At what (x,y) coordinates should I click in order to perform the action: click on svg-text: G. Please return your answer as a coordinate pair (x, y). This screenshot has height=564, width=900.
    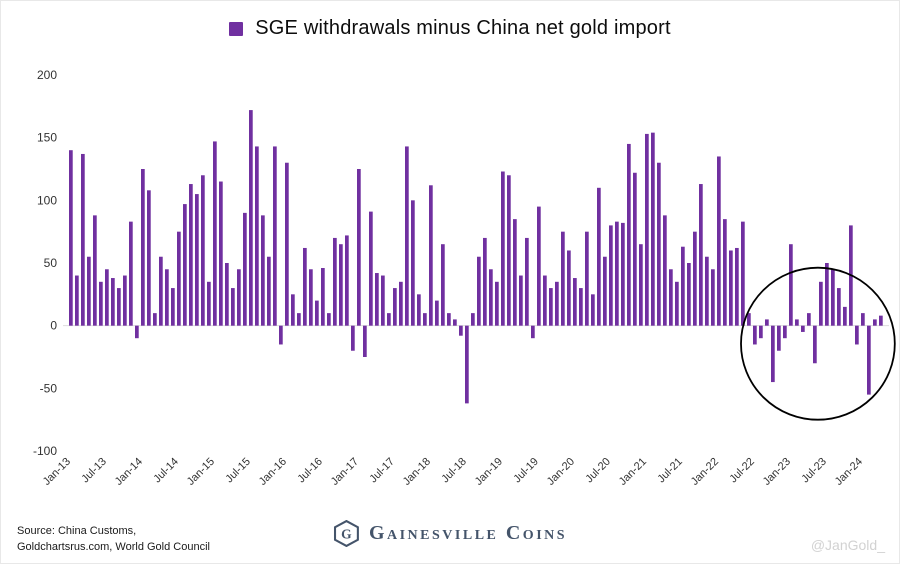
    Looking at the image, I should click on (346, 534).